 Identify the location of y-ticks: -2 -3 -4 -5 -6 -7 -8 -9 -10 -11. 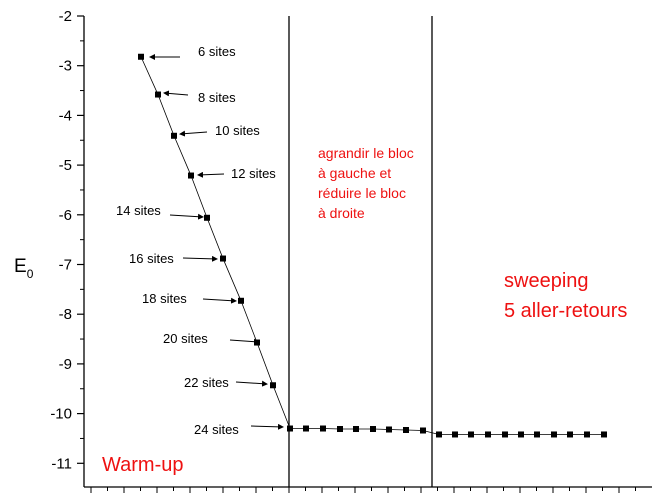
(67, 240).